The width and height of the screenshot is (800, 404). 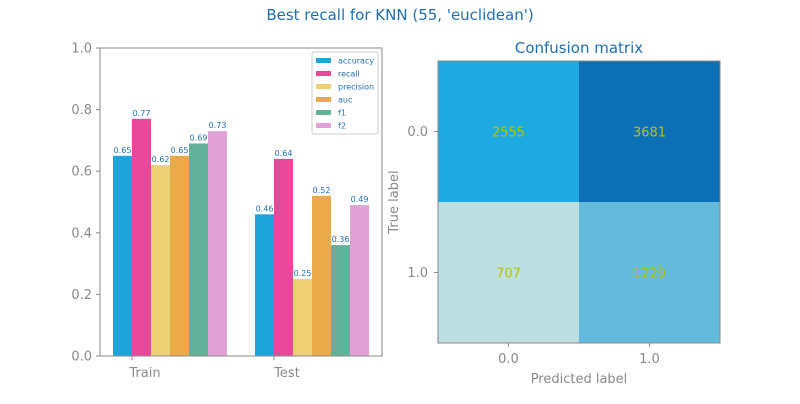 What do you see at coordinates (142, 113) in the screenshot?
I see `bar-data-label: 0.77` at bounding box center [142, 113].